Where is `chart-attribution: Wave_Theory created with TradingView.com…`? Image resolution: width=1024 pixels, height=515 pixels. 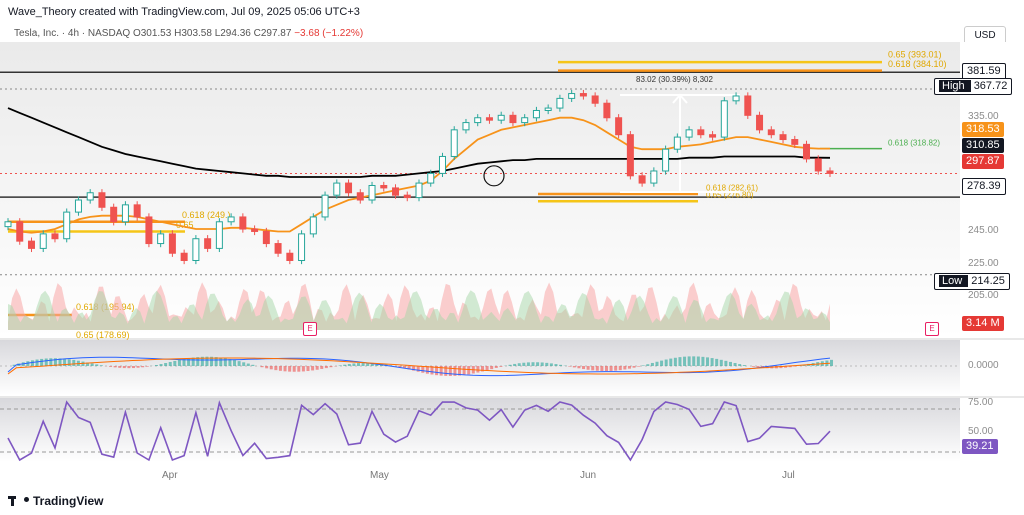 chart-attribution: Wave_Theory created with TradingView.com… is located at coordinates (184, 12).